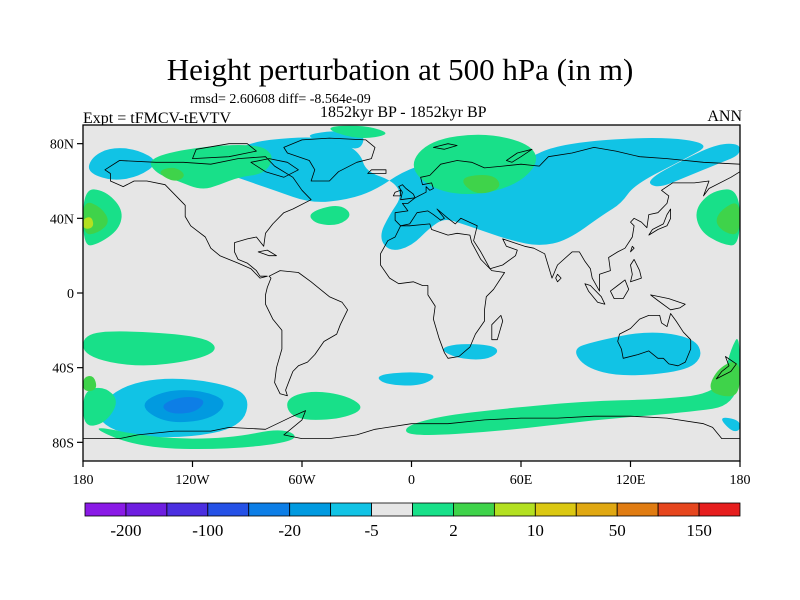 The image size is (800, 600). What do you see at coordinates (280, 99) in the screenshot?
I see `stats-text: rmsd= 2.60608 diff= -8.564e-09` at bounding box center [280, 99].